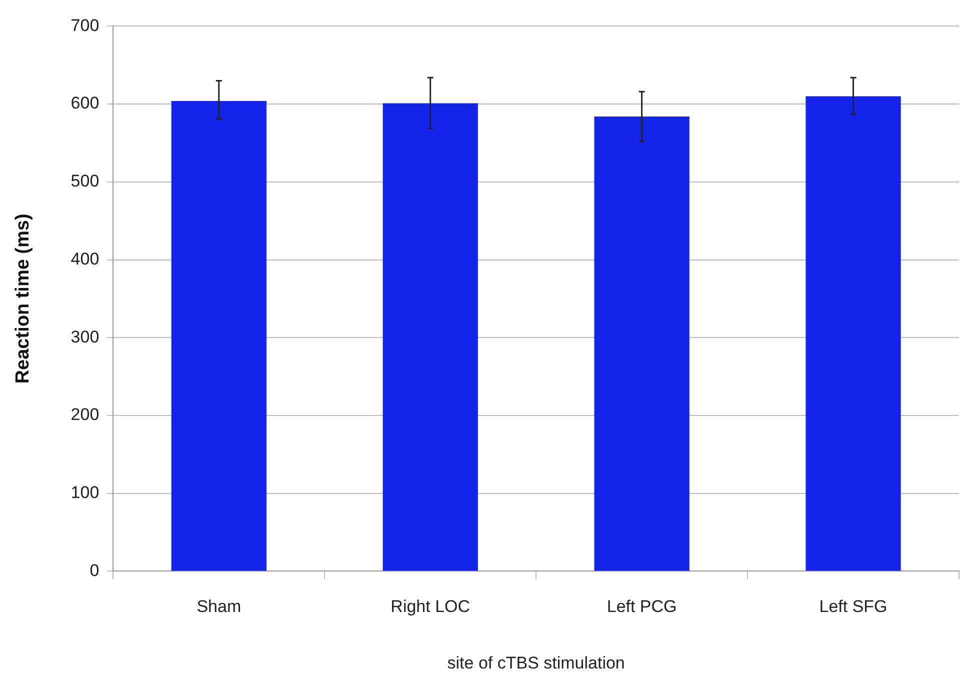 The image size is (975, 690). What do you see at coordinates (85, 414) in the screenshot?
I see `y-tick-label: 200` at bounding box center [85, 414].